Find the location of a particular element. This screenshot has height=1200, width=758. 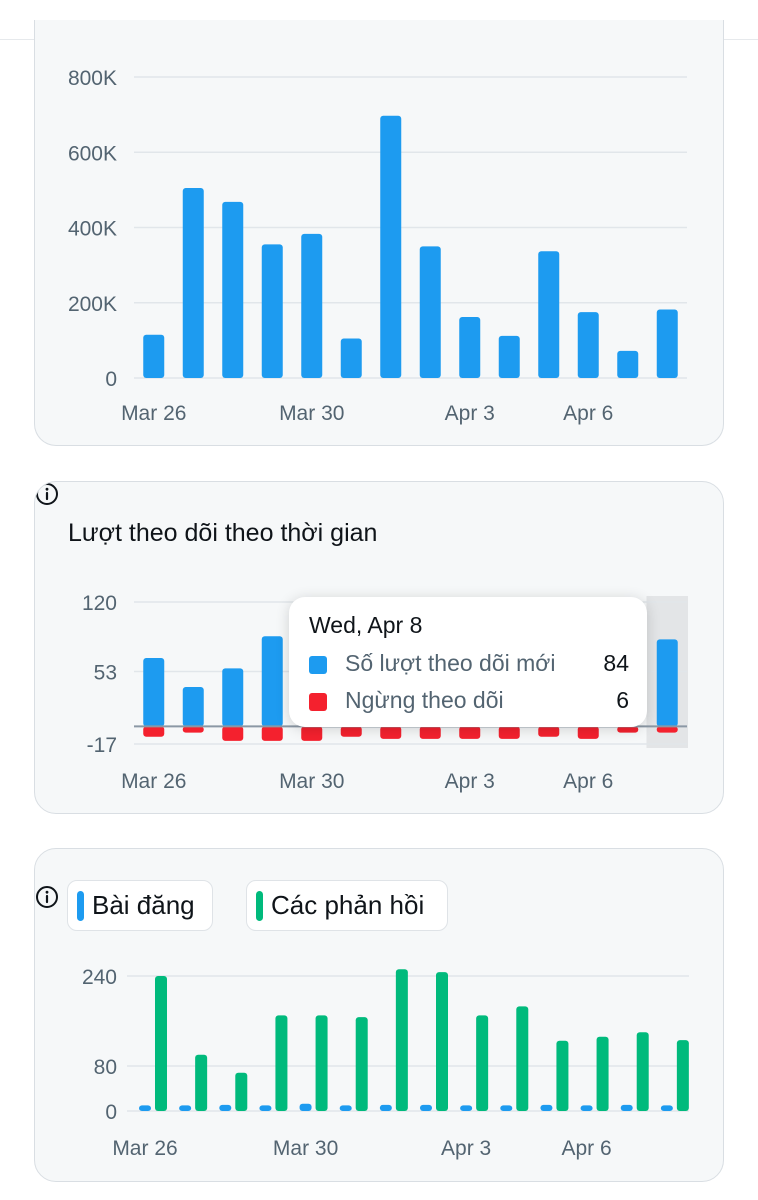

followers-chart-title: Lượt theo dõi theo thời gian is located at coordinates (223, 533).